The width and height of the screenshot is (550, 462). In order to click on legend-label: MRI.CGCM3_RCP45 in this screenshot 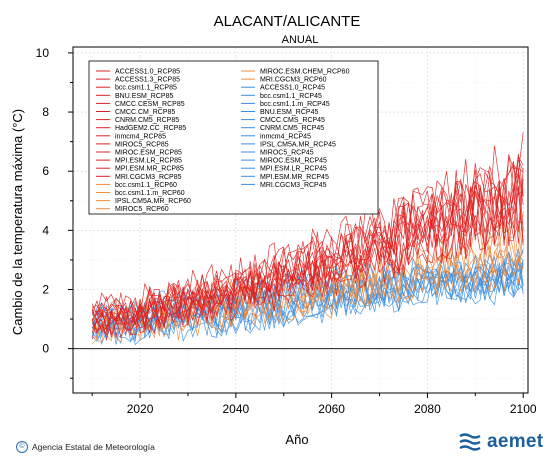, I will do `click(293, 185)`.